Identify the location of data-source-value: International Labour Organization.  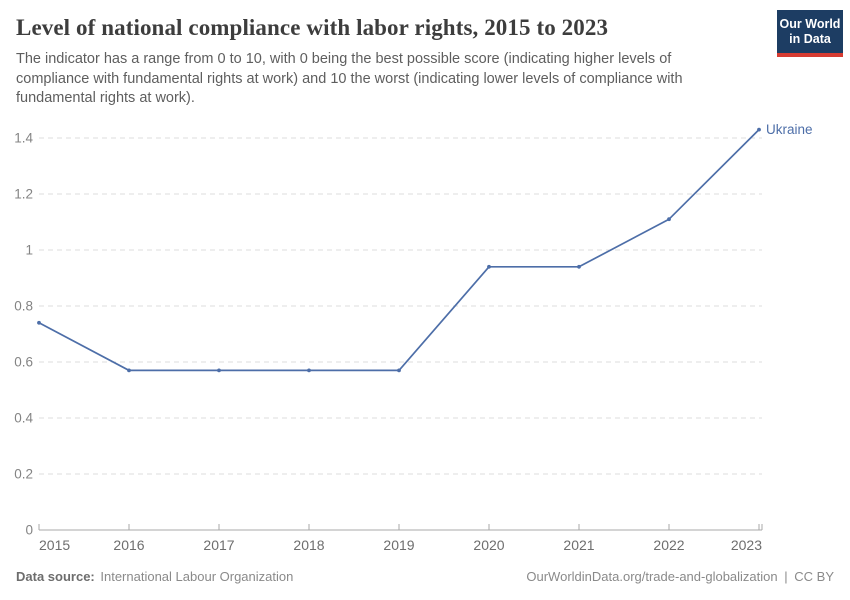
(197, 576).